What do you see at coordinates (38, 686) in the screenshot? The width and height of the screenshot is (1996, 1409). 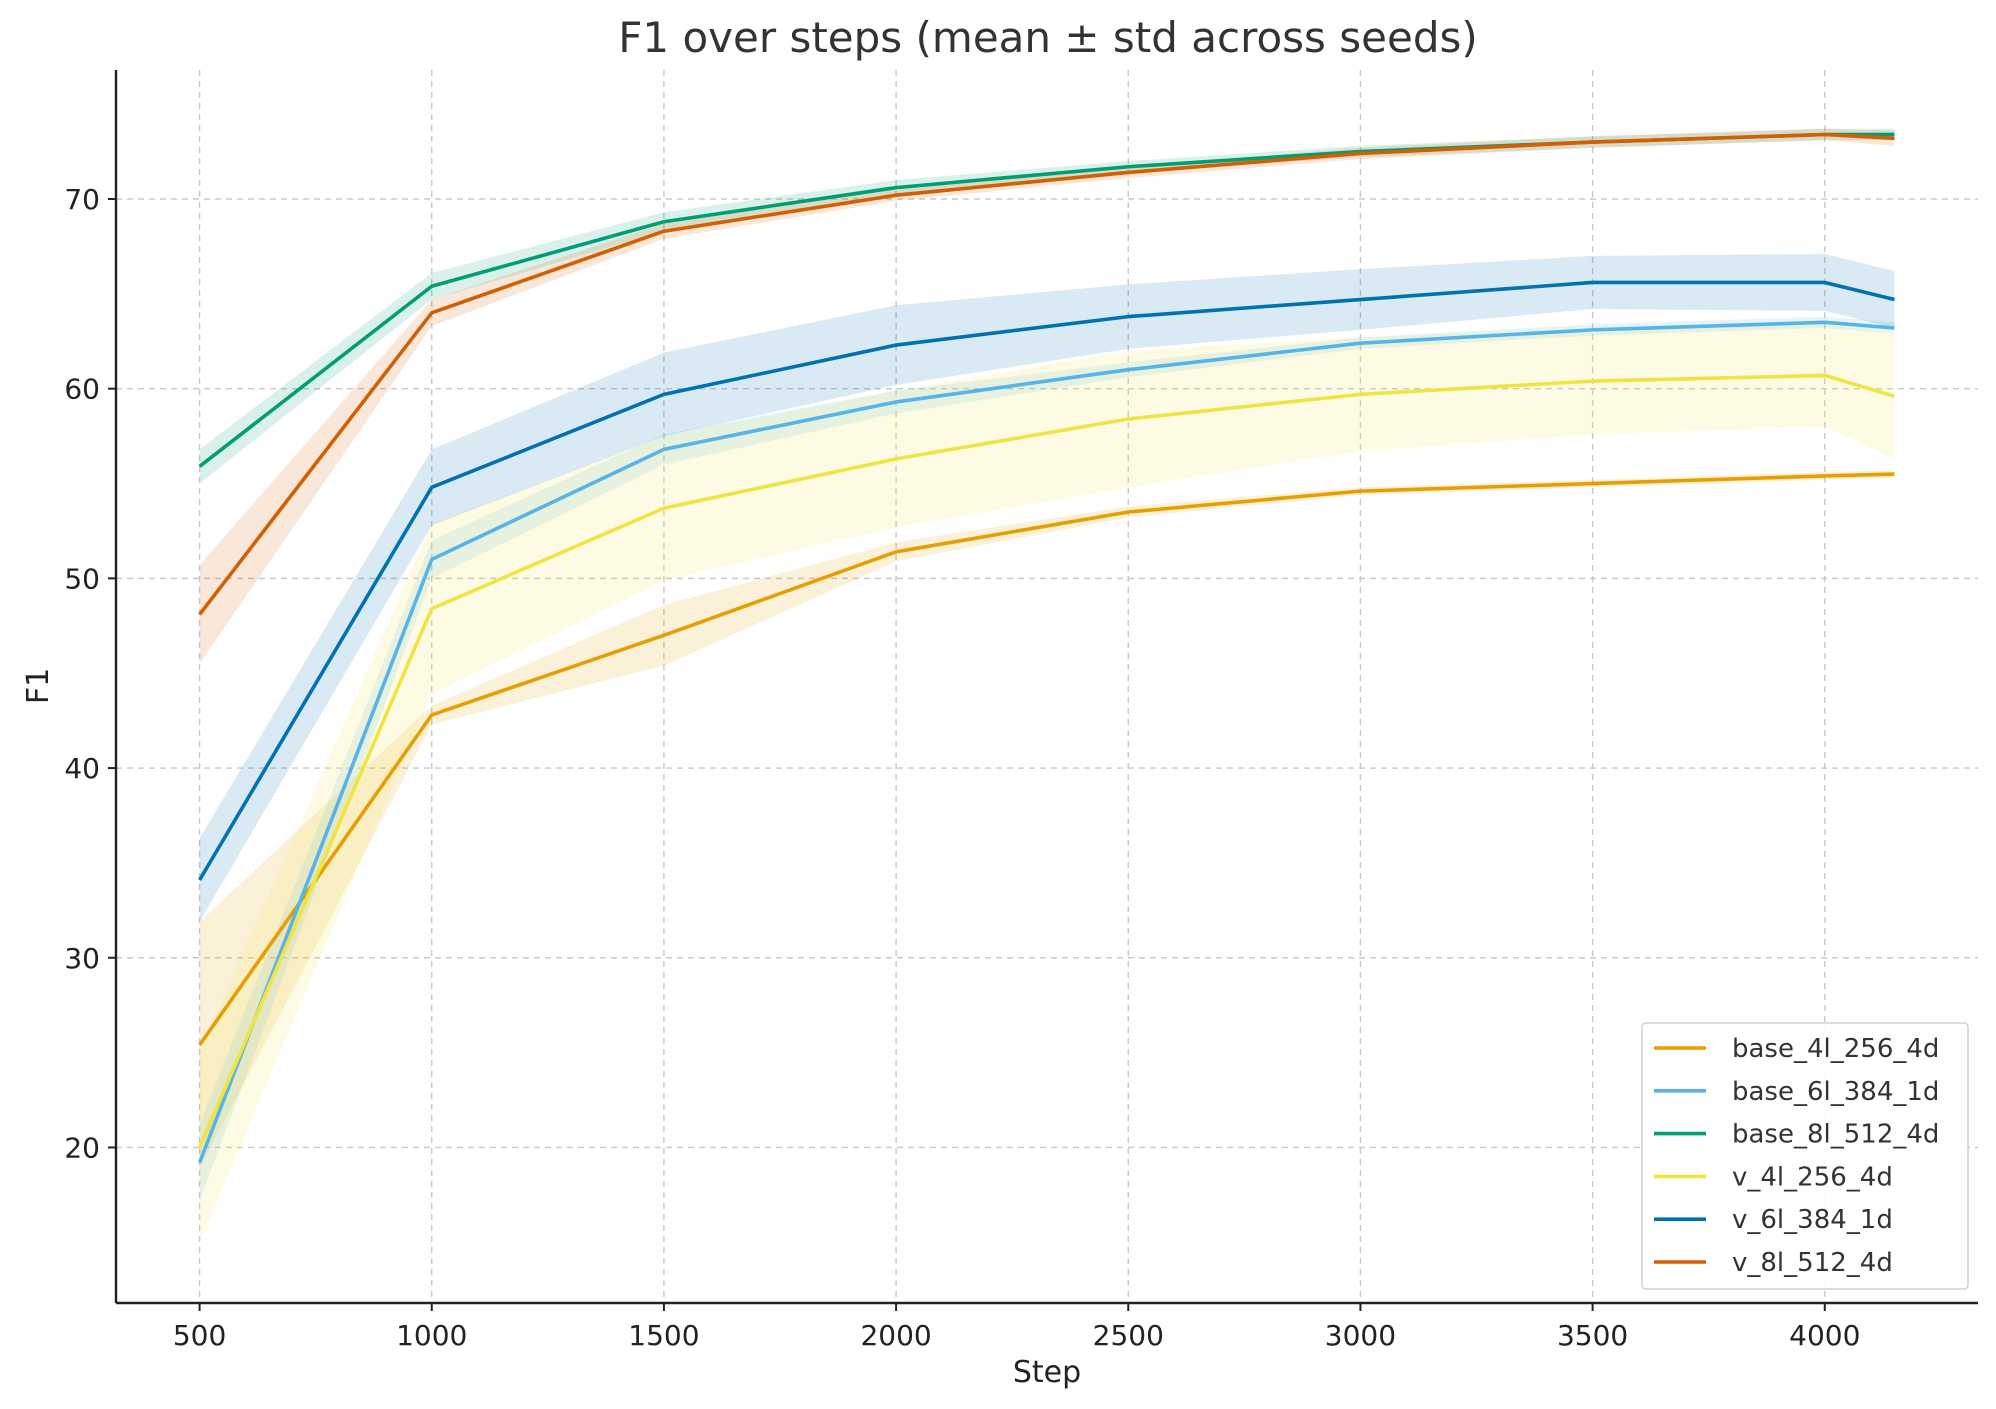 I see `y-axis-title: F1` at bounding box center [38, 686].